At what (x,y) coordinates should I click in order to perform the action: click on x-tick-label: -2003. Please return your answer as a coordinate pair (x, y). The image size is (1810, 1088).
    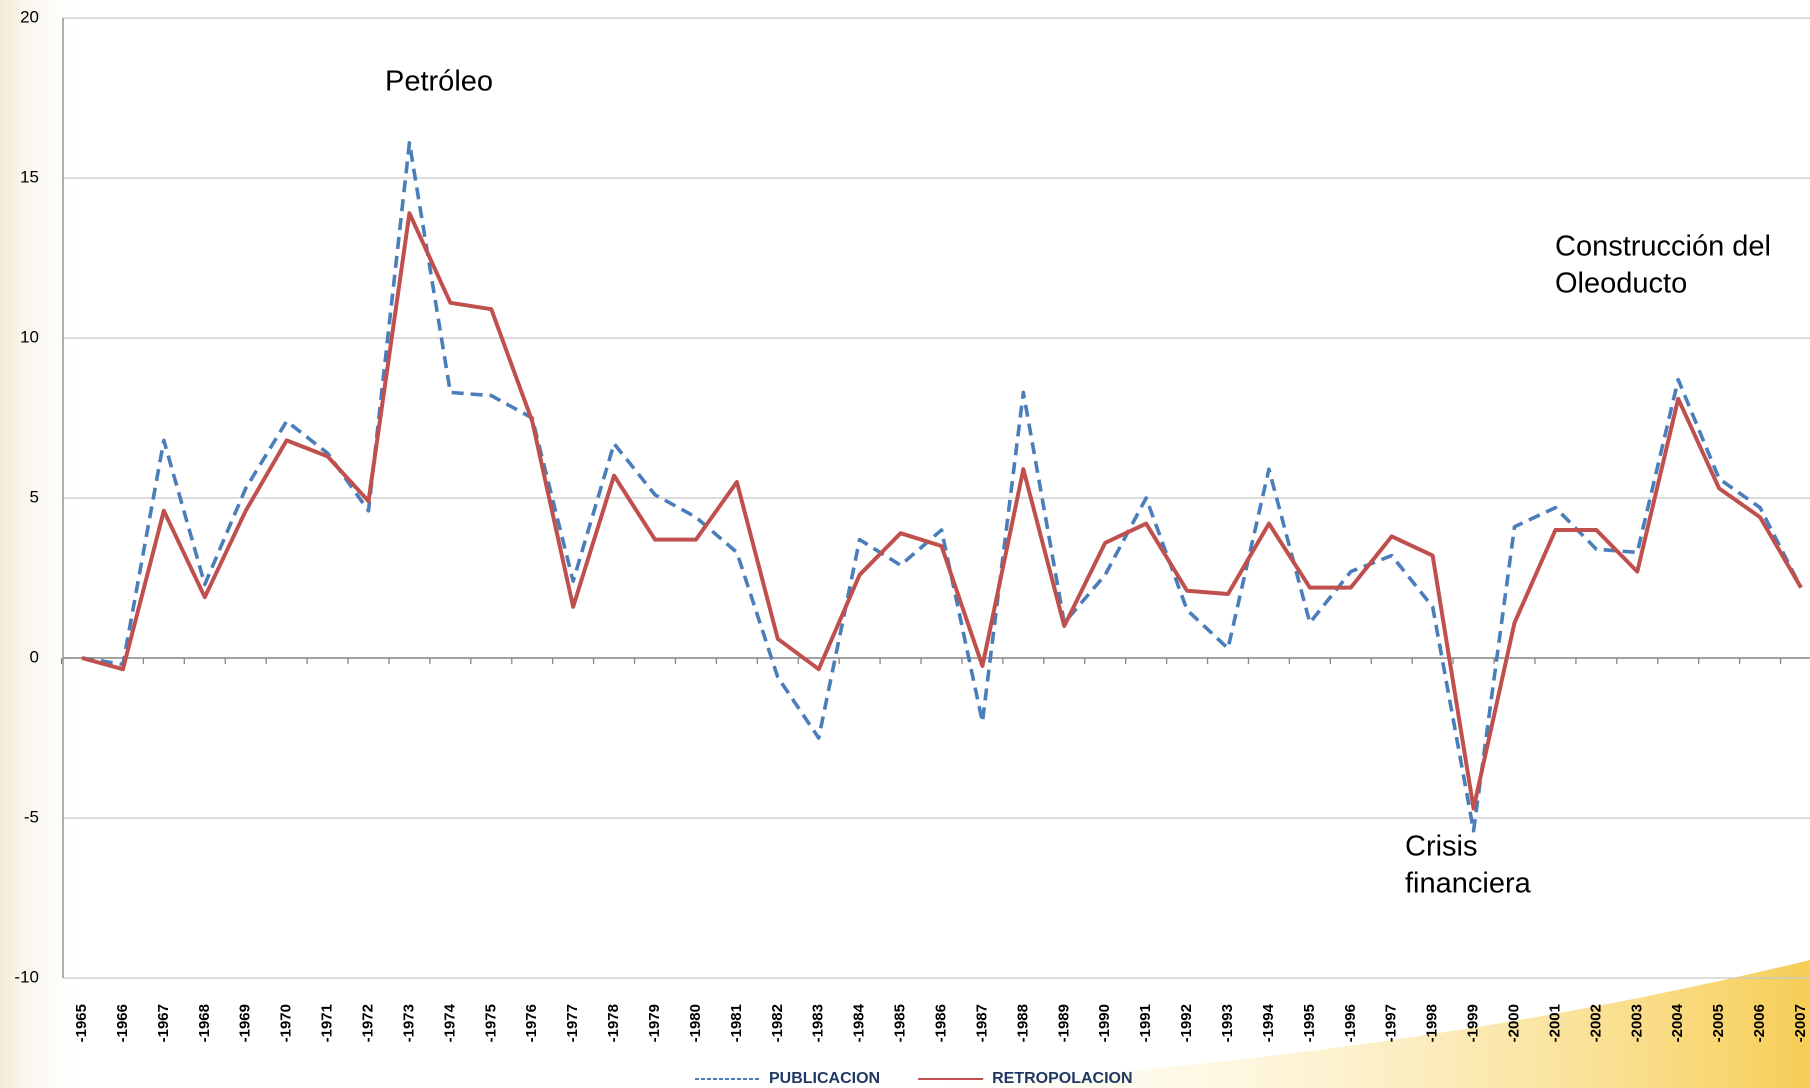
    Looking at the image, I should click on (1636, 1023).